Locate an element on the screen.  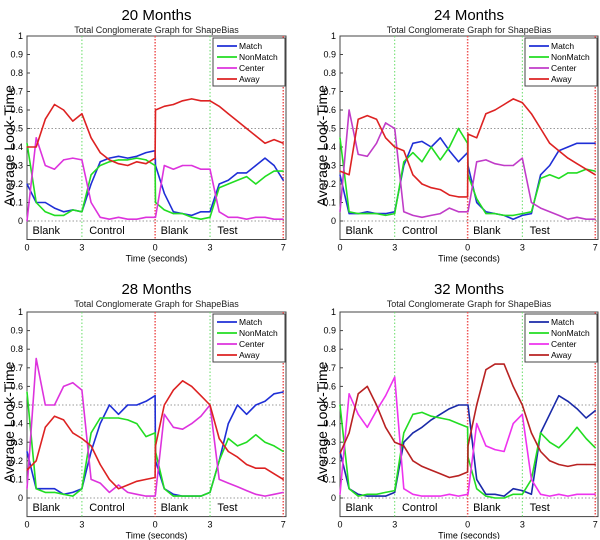
y-tick-label: 0.8 is located at coordinates (329, 73).